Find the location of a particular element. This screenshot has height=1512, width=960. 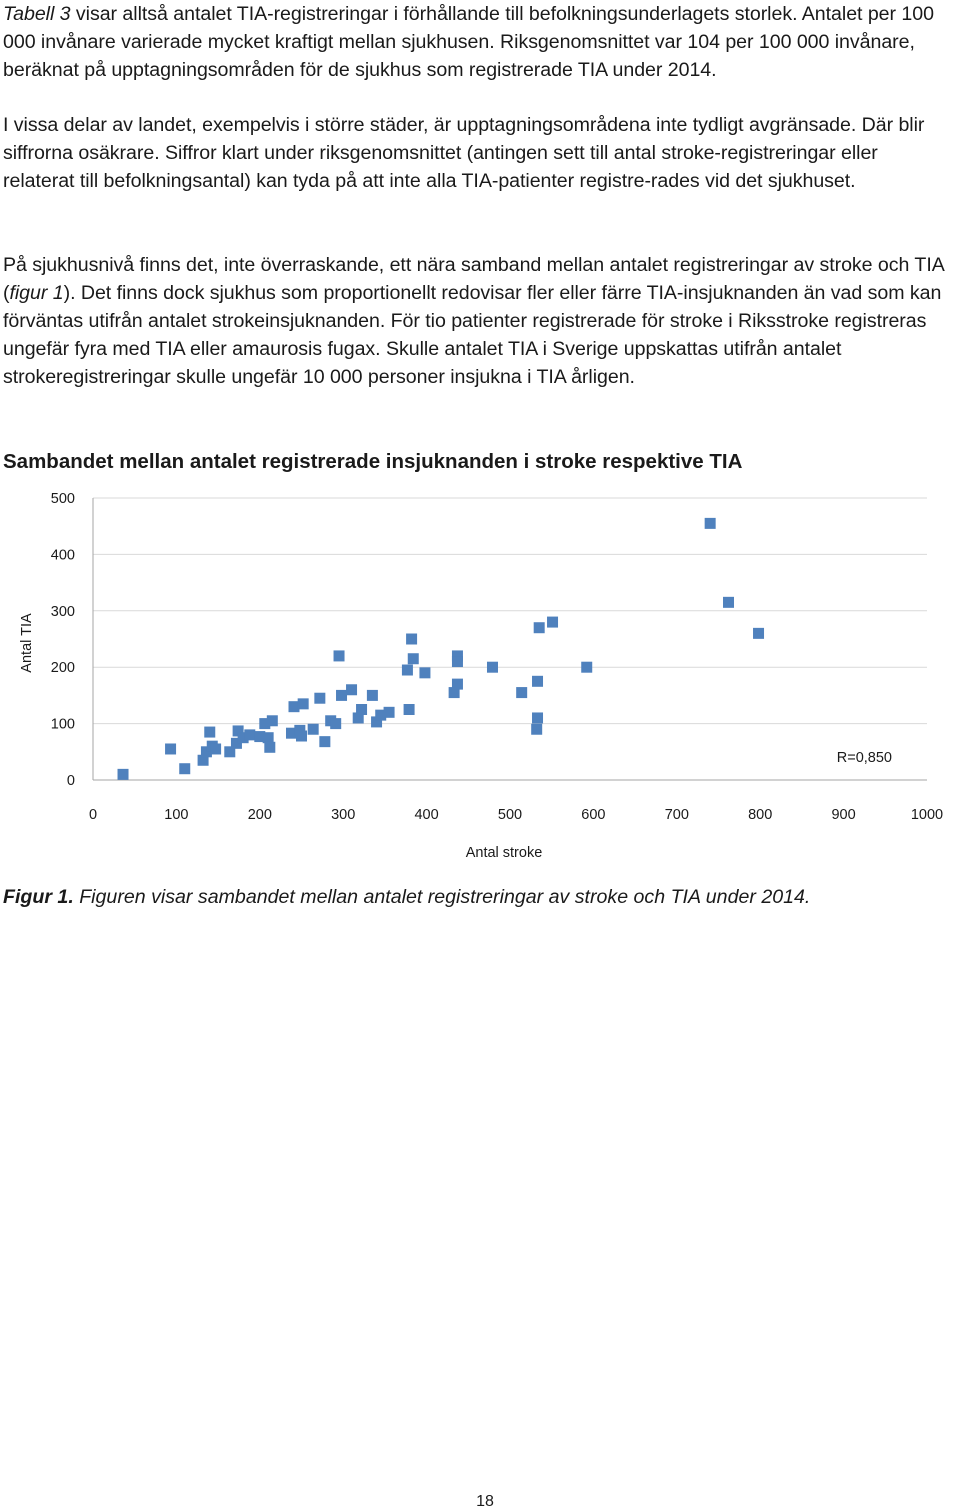

caption-label: Figur 1. is located at coordinates (38, 897).